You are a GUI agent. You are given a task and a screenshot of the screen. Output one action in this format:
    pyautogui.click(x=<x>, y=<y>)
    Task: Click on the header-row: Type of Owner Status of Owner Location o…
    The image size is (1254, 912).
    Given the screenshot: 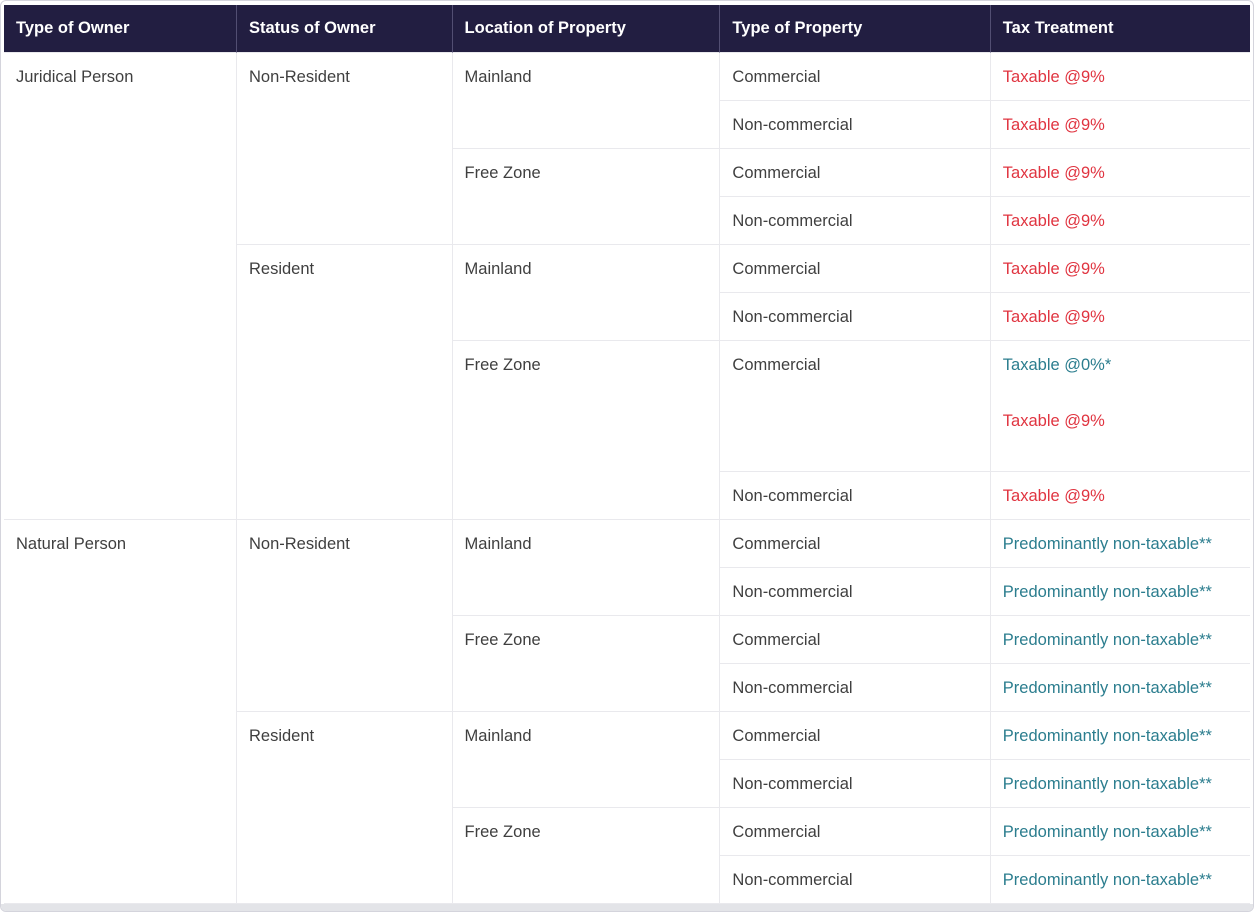 What is the action you would take?
    pyautogui.click(x=627, y=29)
    